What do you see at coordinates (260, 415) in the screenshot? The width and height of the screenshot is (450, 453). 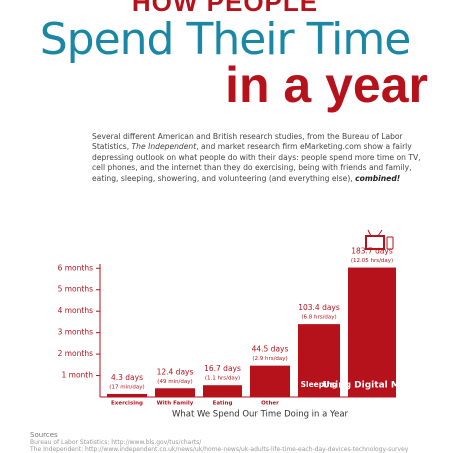 I see `x-axis-label: What We Spend Our Time Doing in a Year` at bounding box center [260, 415].